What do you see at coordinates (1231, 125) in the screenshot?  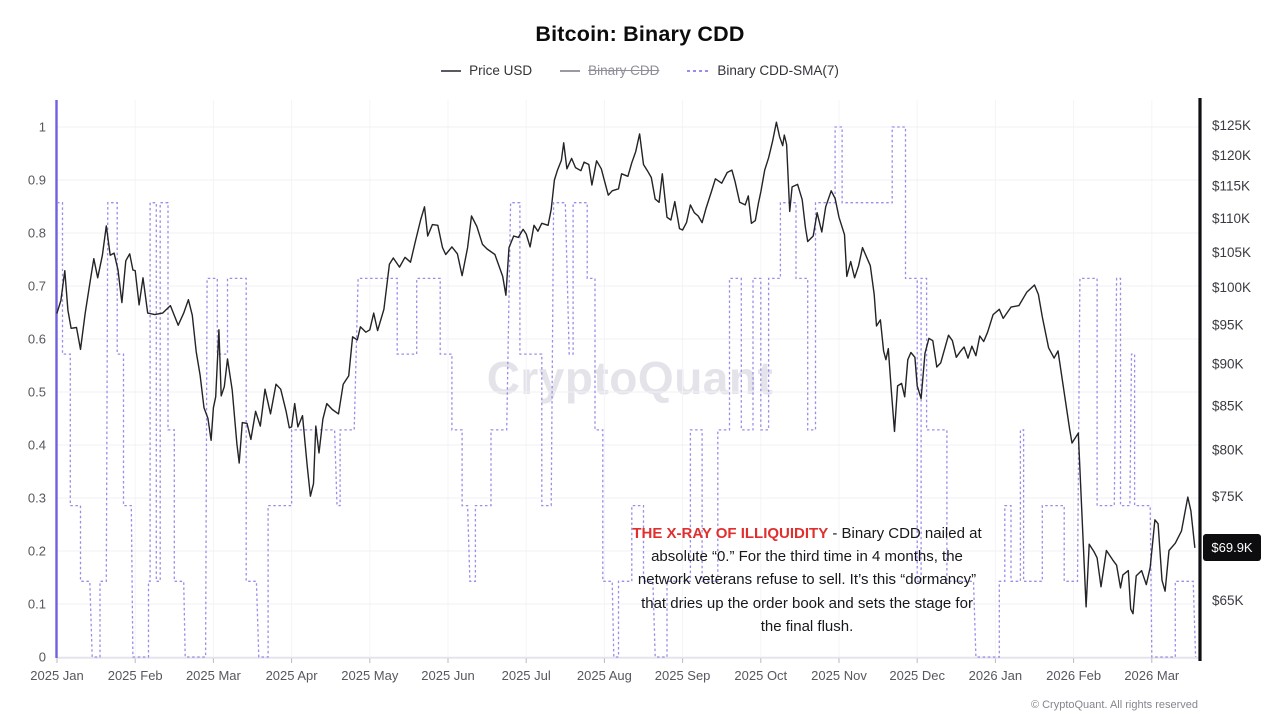 I see `svg-text: $125K` at bounding box center [1231, 125].